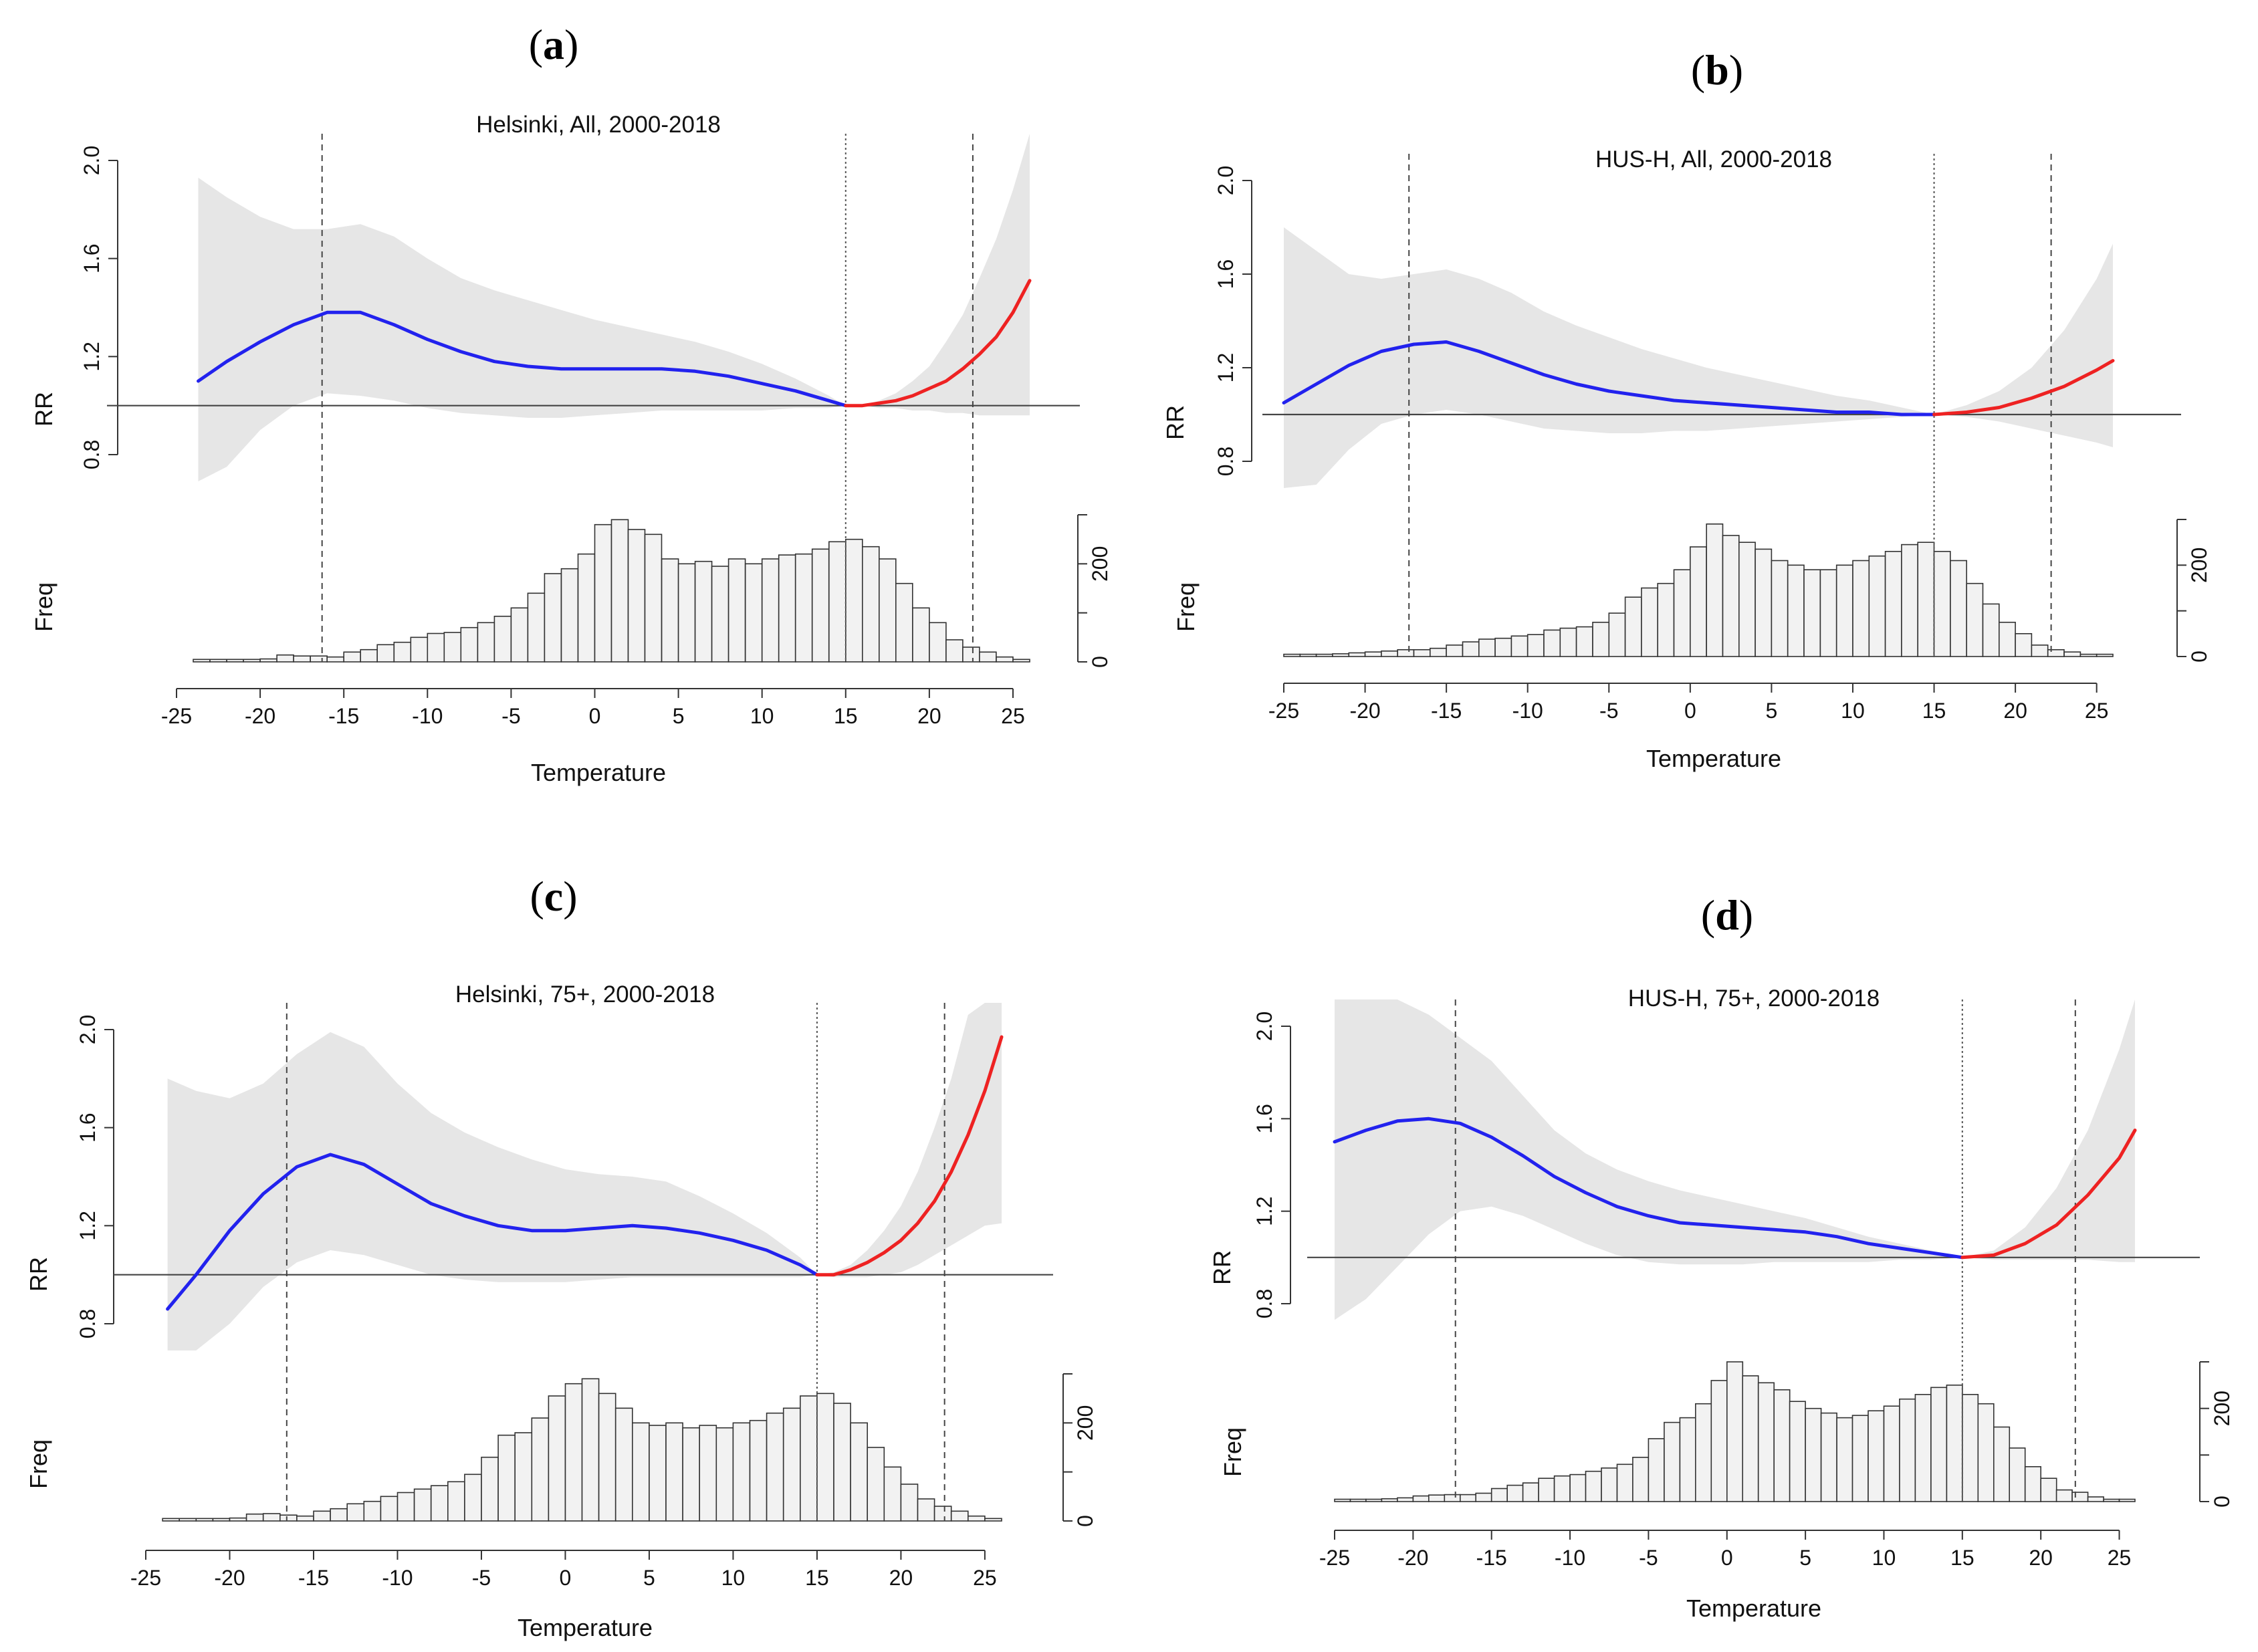 Image resolution: width=2258 pixels, height=1652 pixels. I want to click on panel-d-rr-tick-label: 2.0, so click(1264, 1026).